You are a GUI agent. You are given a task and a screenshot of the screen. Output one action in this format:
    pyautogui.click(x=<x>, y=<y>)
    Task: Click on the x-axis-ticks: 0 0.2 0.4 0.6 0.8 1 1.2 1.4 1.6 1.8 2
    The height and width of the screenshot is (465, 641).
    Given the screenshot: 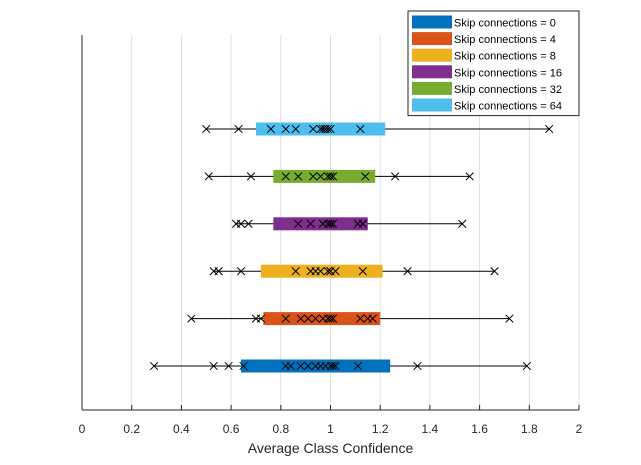 What is the action you would take?
    pyautogui.click(x=331, y=420)
    